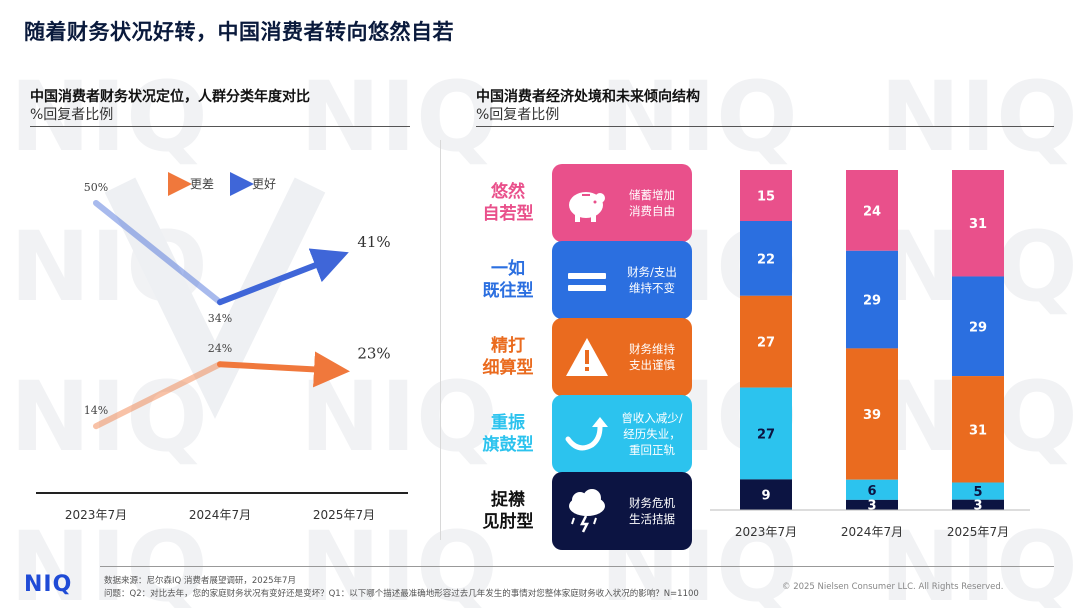 This screenshot has height=608, width=1080. What do you see at coordinates (96, 410) in the screenshot?
I see `line-data-label: 14%` at bounding box center [96, 410].